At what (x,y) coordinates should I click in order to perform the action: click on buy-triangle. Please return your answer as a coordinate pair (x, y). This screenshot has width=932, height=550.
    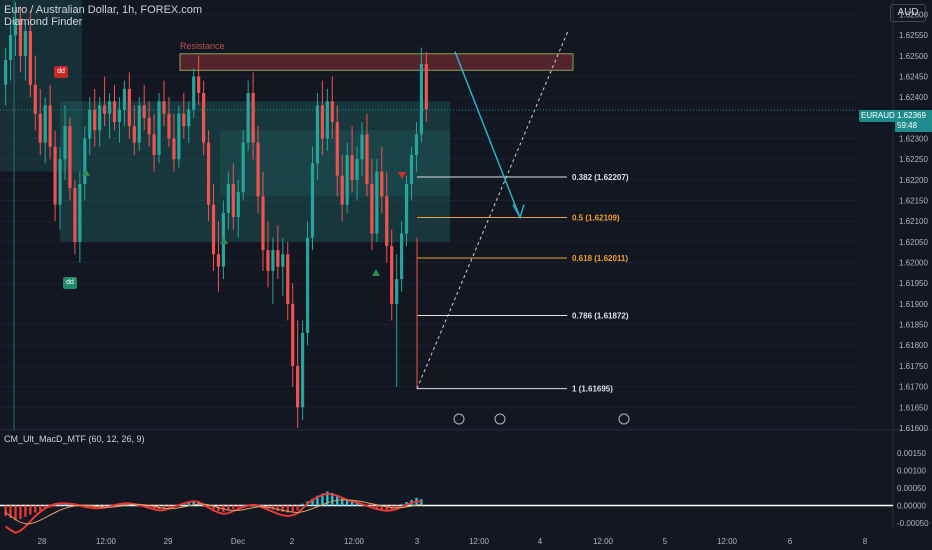
    Looking at the image, I should click on (224, 240).